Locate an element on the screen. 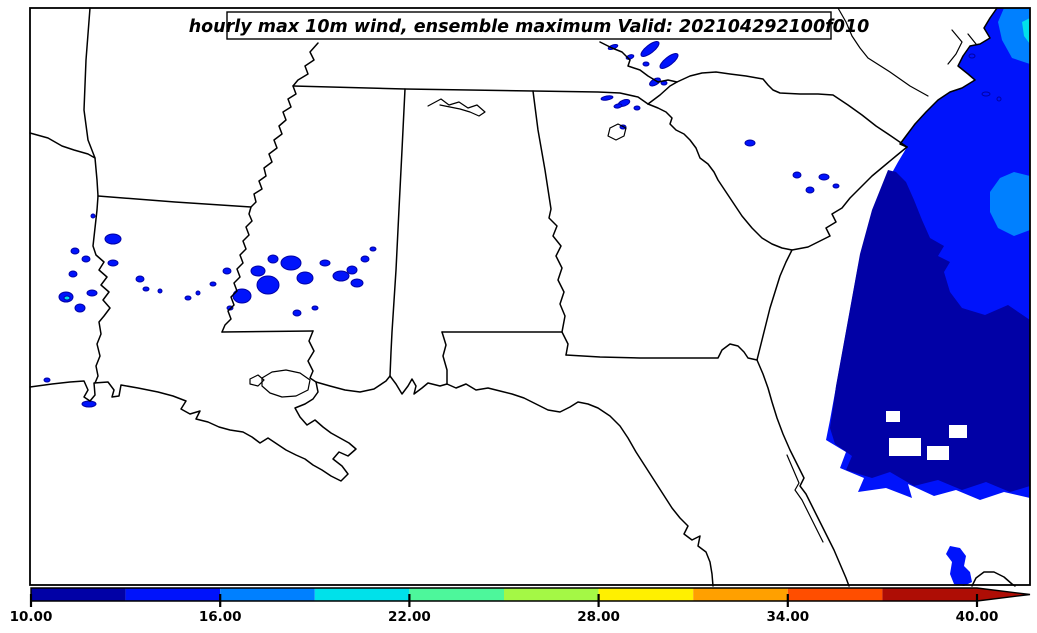  state-border-ga-sc-savannah-river is located at coordinates (720, 177).